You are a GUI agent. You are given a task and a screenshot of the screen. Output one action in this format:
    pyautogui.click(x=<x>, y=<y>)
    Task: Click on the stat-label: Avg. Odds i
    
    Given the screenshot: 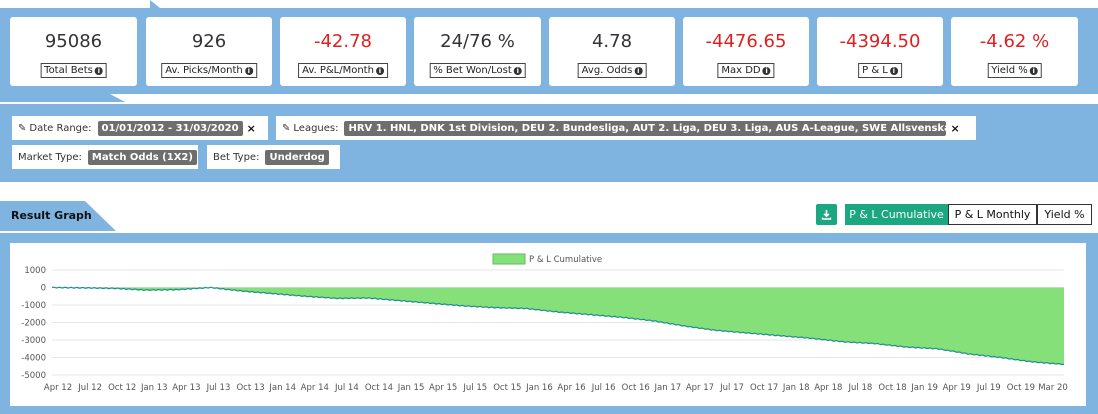 What is the action you would take?
    pyautogui.click(x=612, y=70)
    